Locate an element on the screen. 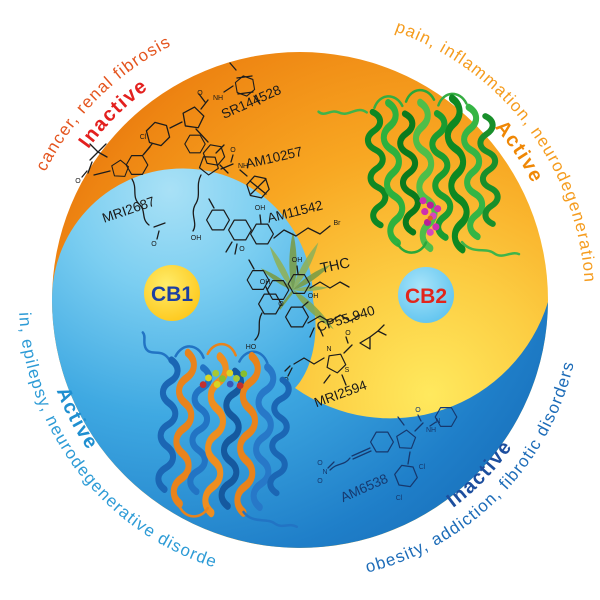  cb2-badge: CB2 is located at coordinates (426, 295).